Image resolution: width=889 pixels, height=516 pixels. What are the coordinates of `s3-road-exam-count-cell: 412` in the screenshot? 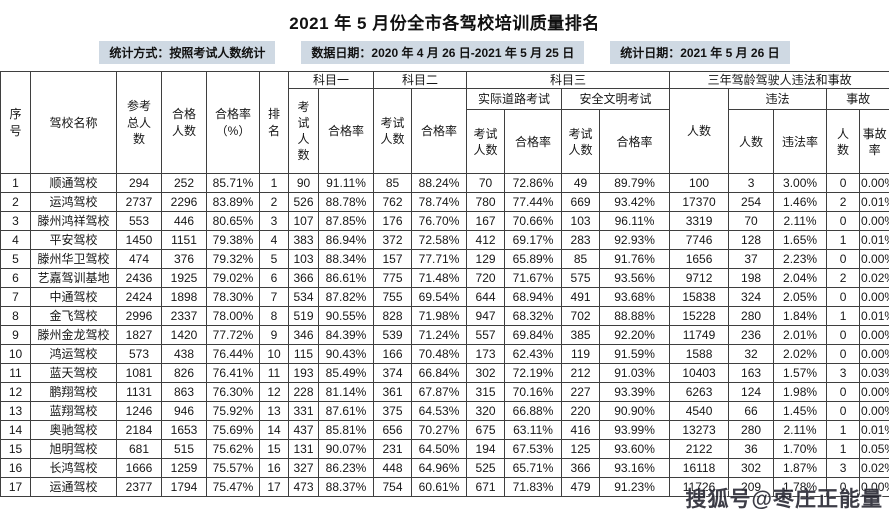 It's located at (486, 240).